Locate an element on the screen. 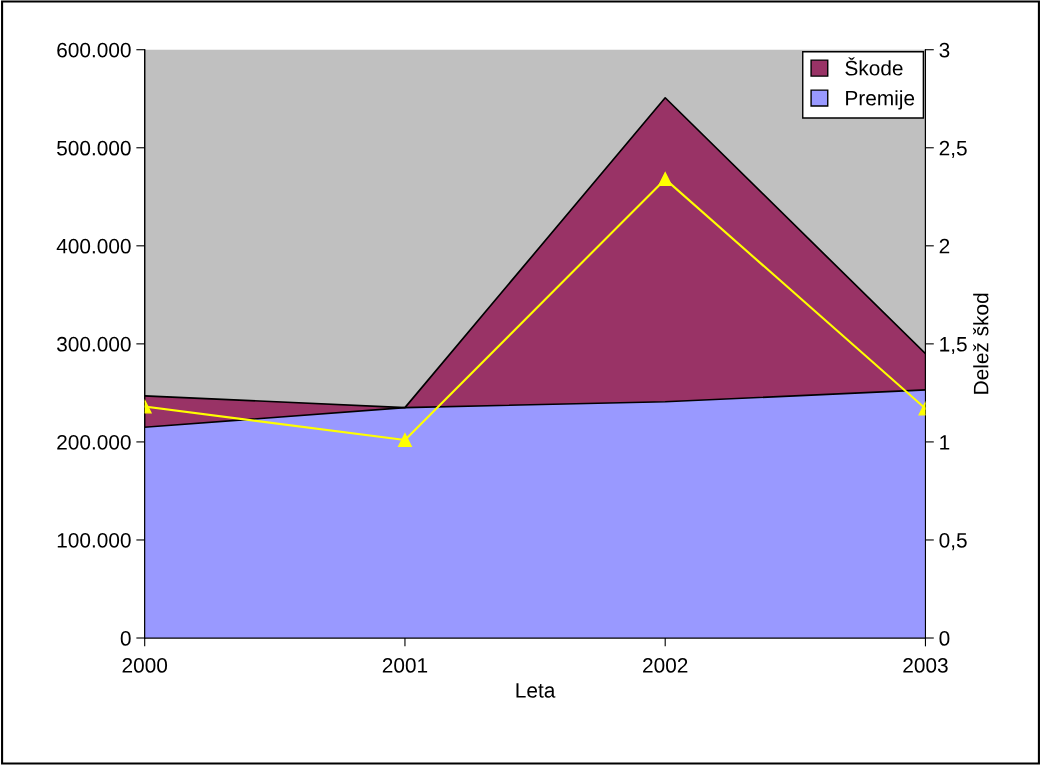  y-tick-label: 500.000 is located at coordinates (94, 148).